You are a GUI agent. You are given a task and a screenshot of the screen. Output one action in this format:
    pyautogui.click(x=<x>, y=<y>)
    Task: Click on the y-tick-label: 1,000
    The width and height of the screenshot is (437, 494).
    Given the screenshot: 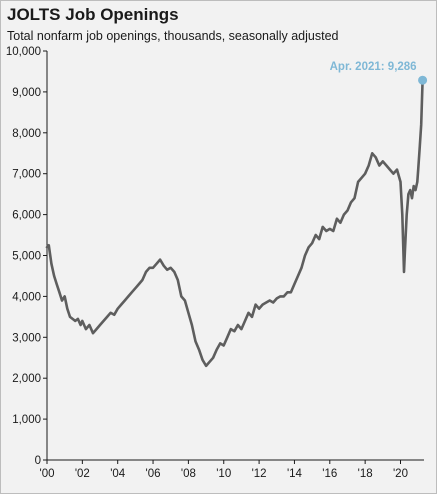 What is the action you would take?
    pyautogui.click(x=26, y=420)
    